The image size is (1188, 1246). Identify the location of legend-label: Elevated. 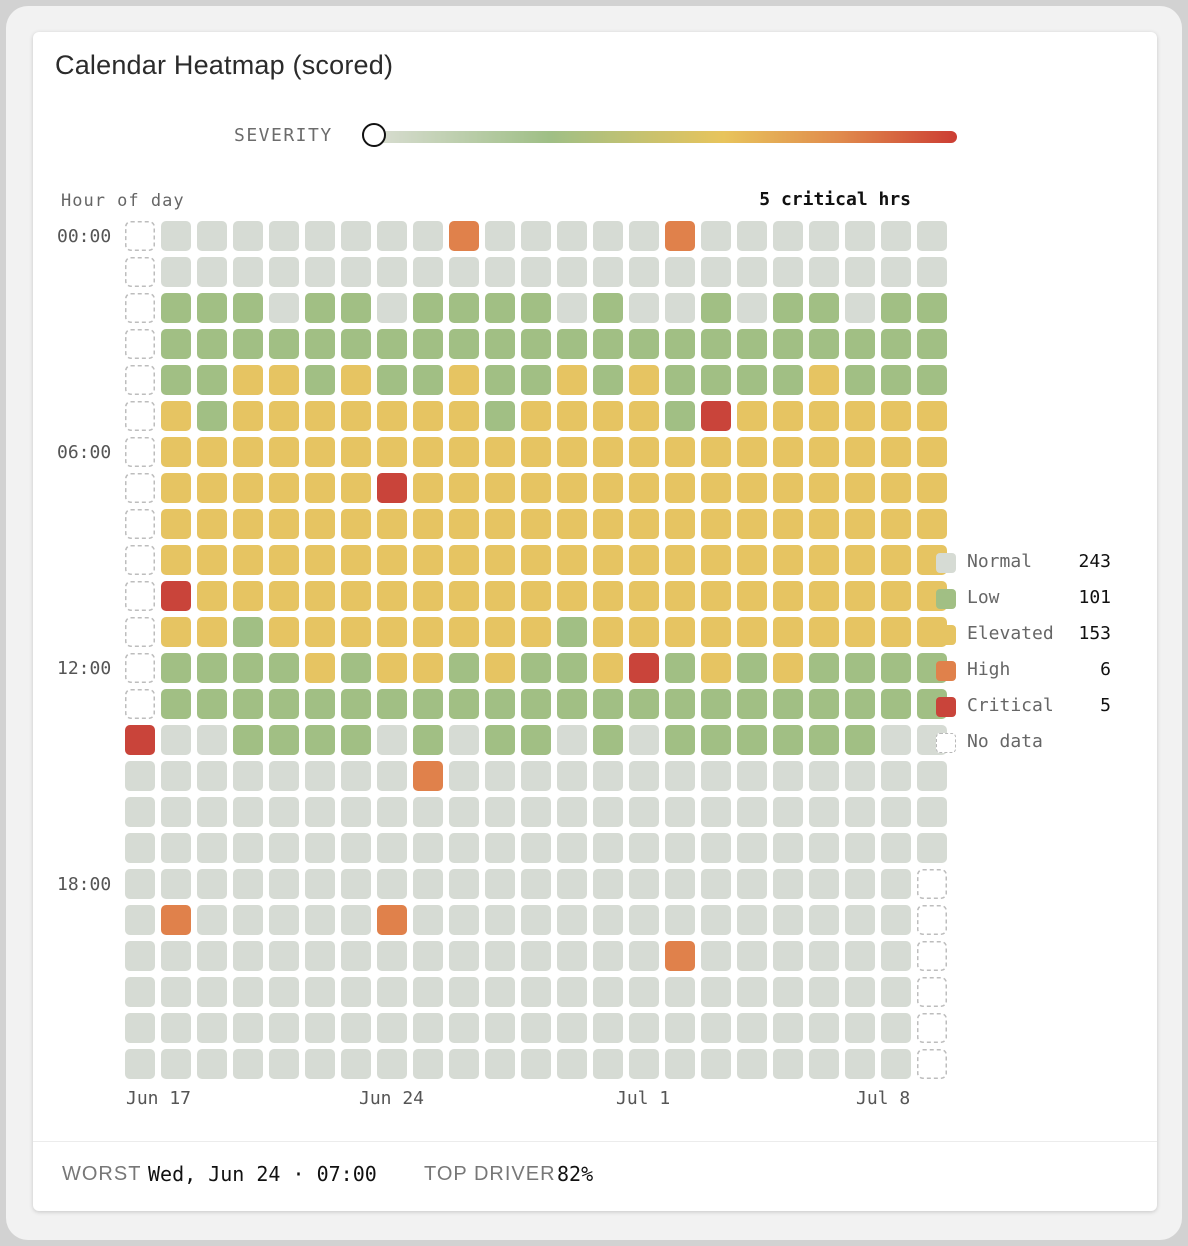
(1010, 633).